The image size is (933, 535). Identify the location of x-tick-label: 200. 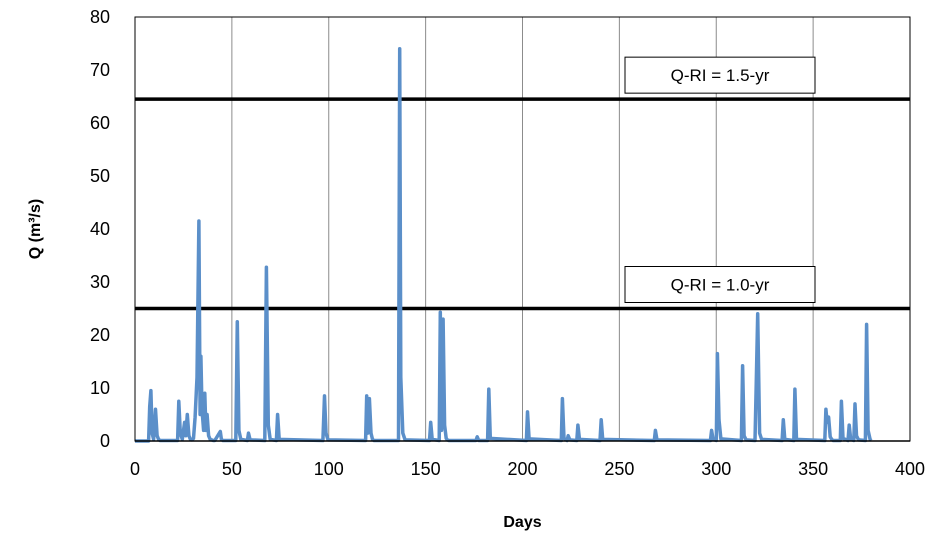
(522, 469).